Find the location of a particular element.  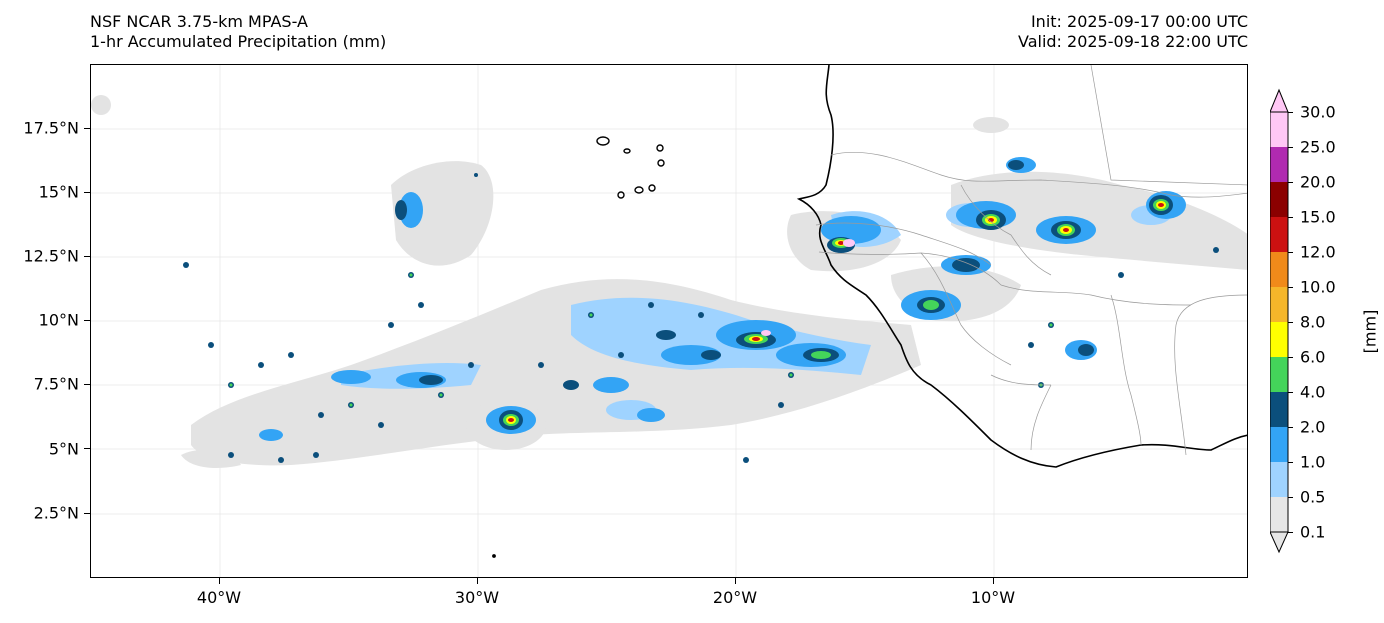

lat-label-2-5: 2.5°N is located at coordinates (56, 513).